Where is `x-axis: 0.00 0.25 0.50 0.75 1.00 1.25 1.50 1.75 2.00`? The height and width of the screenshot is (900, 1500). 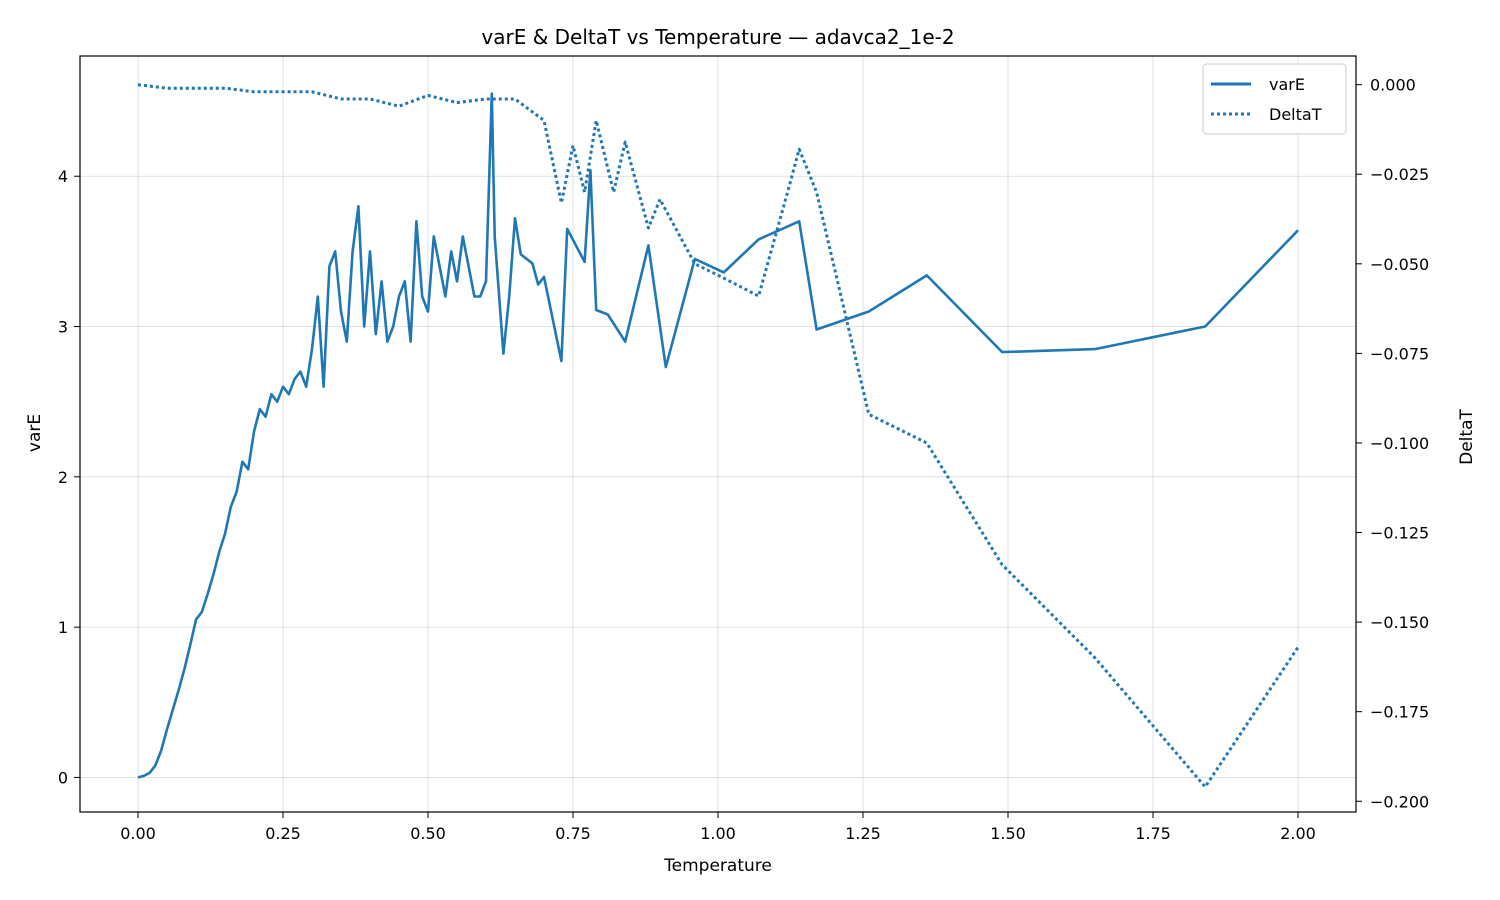 x-axis: 0.00 0.25 0.50 0.75 1.00 1.25 1.50 1.75 2.00 is located at coordinates (718, 827).